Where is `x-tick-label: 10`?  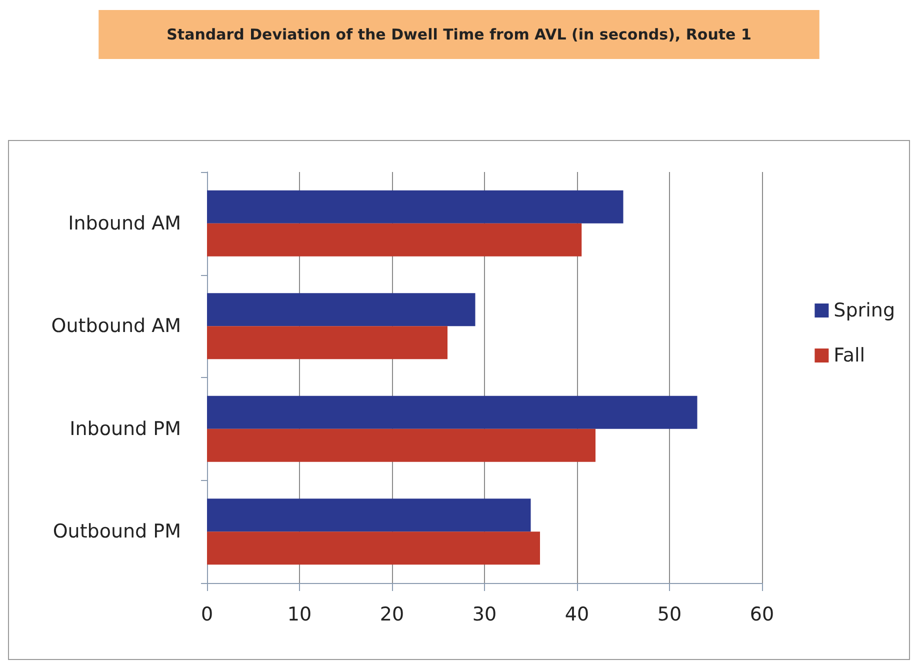
x-tick-label: 10 is located at coordinates (299, 615).